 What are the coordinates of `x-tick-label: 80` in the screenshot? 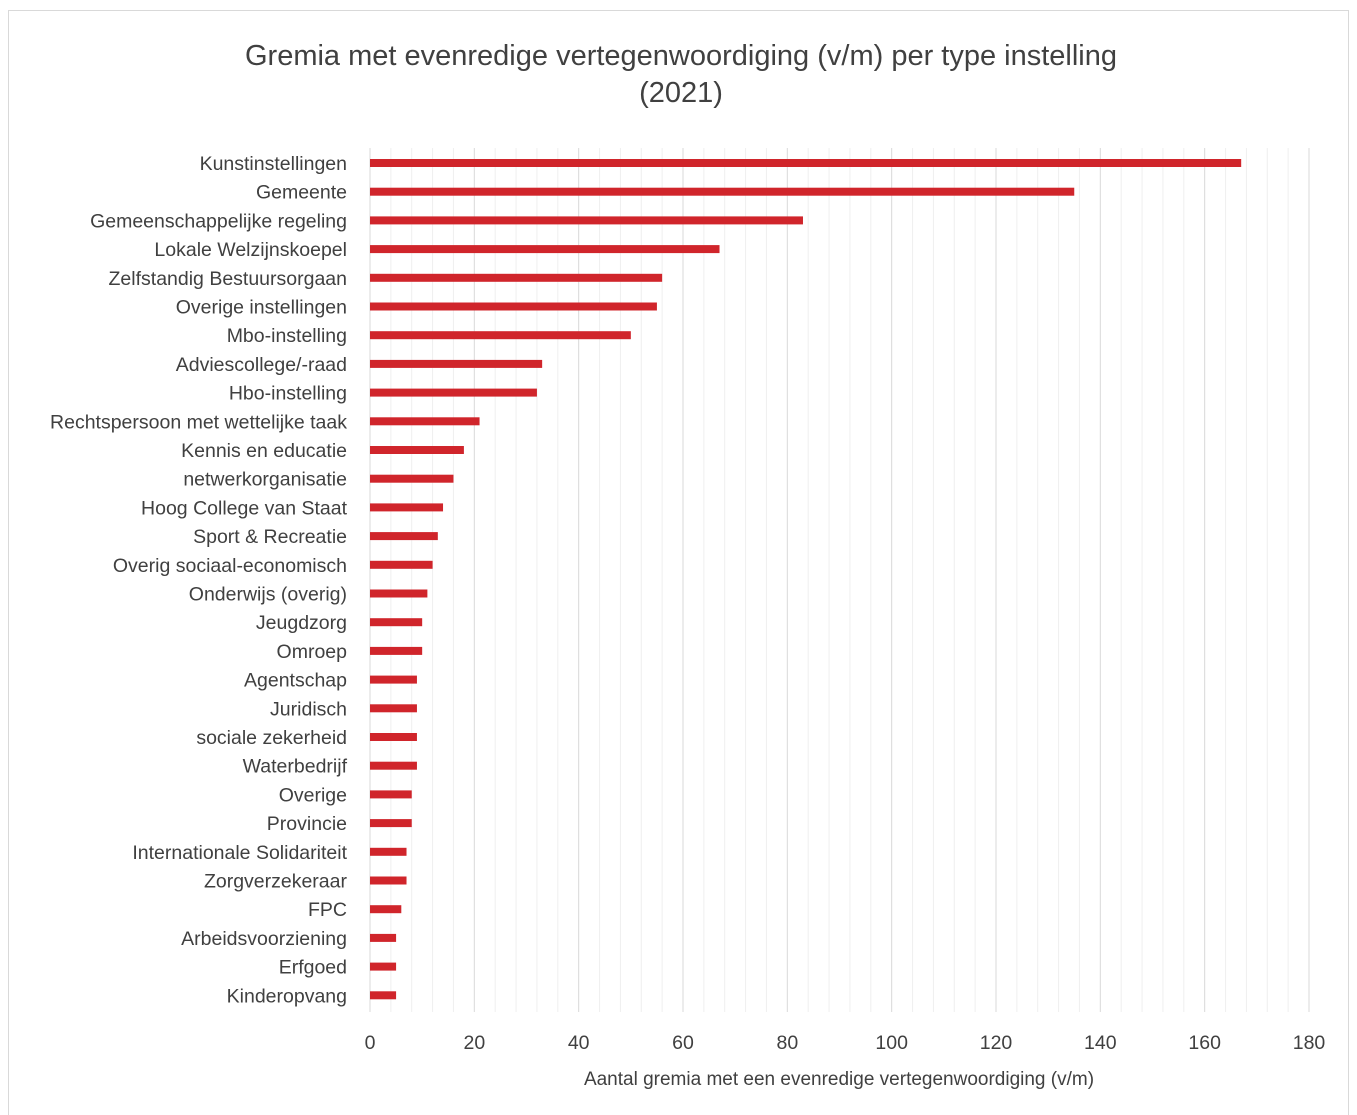 It's located at (787, 1043).